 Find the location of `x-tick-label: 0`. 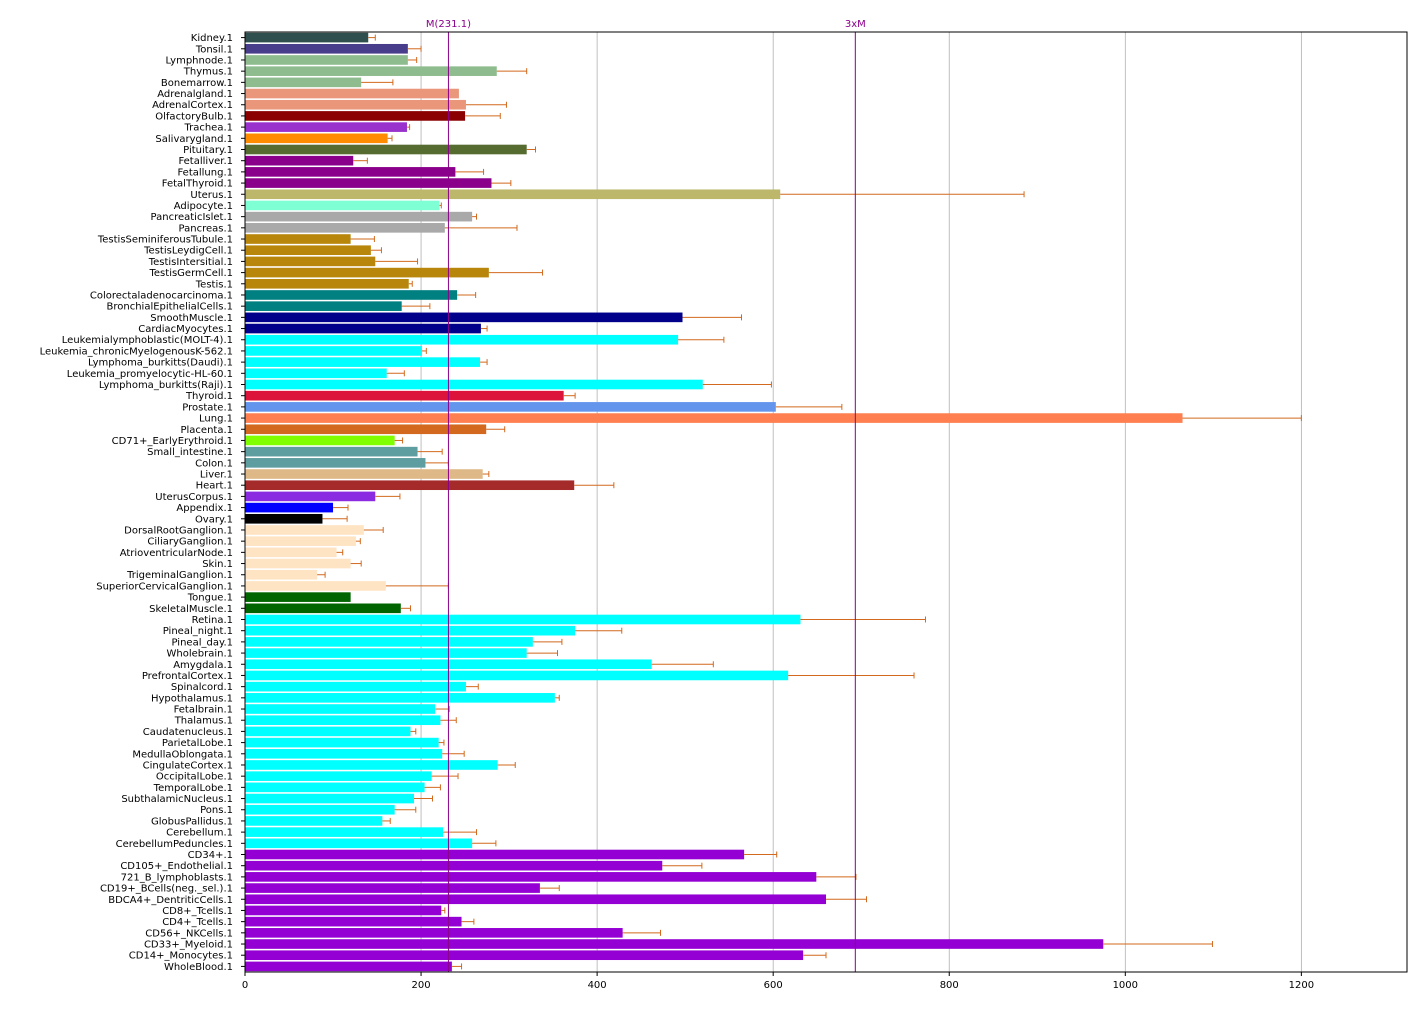

x-tick-label: 0 is located at coordinates (245, 985).